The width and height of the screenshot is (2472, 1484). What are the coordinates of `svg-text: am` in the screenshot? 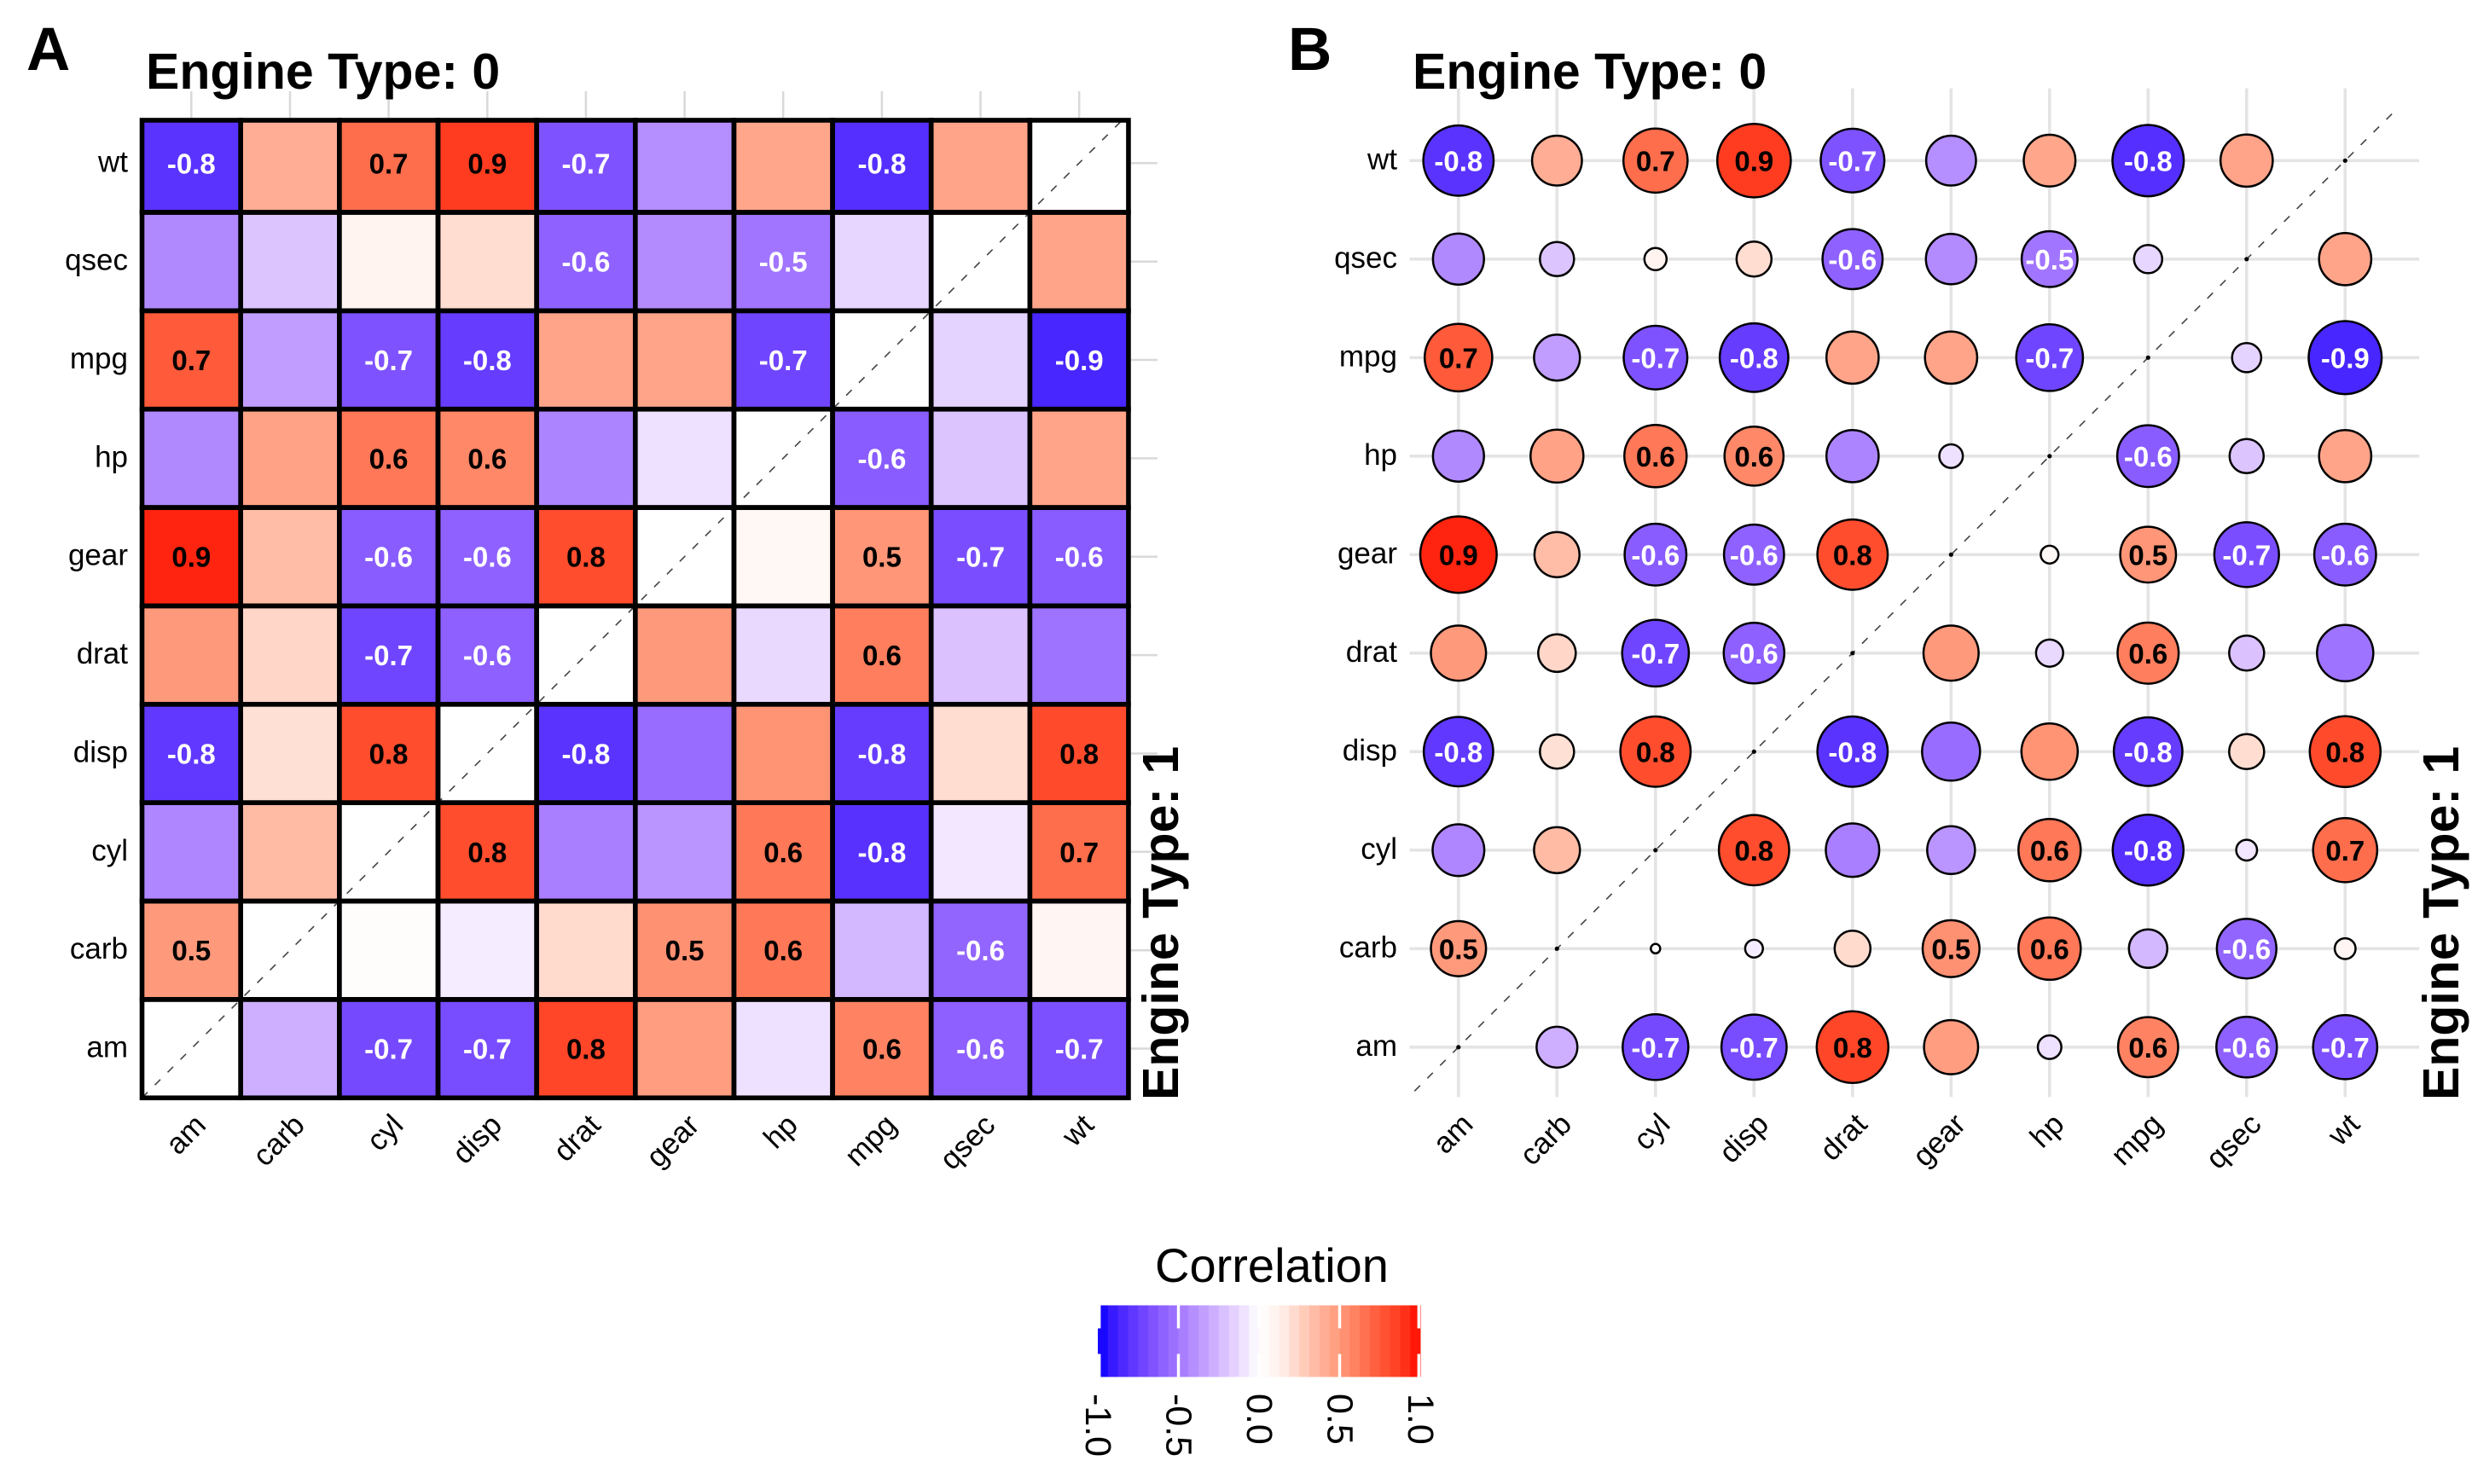 It's located at (1376, 1046).